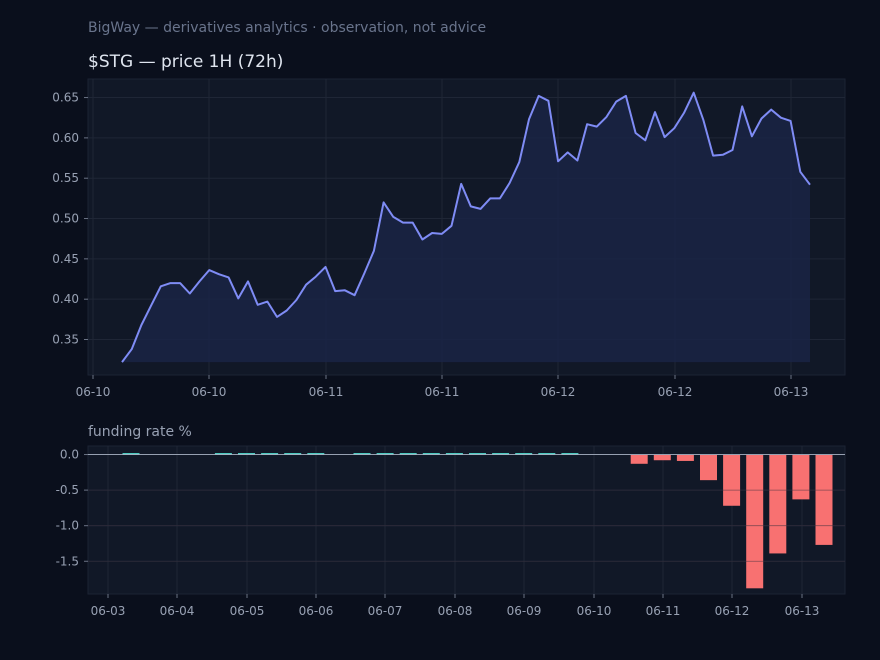 Image resolution: width=880 pixels, height=660 pixels. What do you see at coordinates (177, 611) in the screenshot?
I see `funding-x-tick-label: 06-04` at bounding box center [177, 611].